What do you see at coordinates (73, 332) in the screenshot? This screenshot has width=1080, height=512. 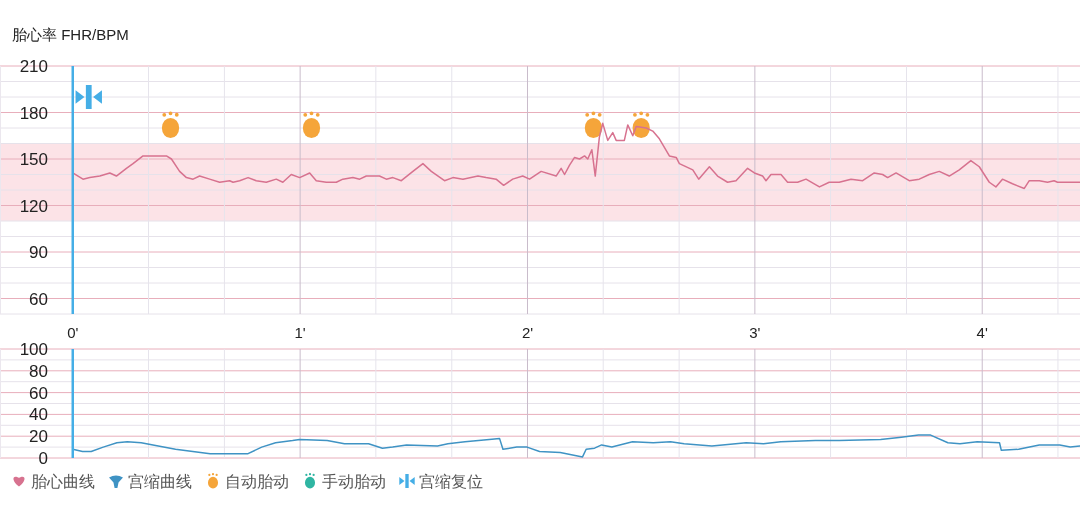 I see `x-tick-label: 0'` at bounding box center [73, 332].